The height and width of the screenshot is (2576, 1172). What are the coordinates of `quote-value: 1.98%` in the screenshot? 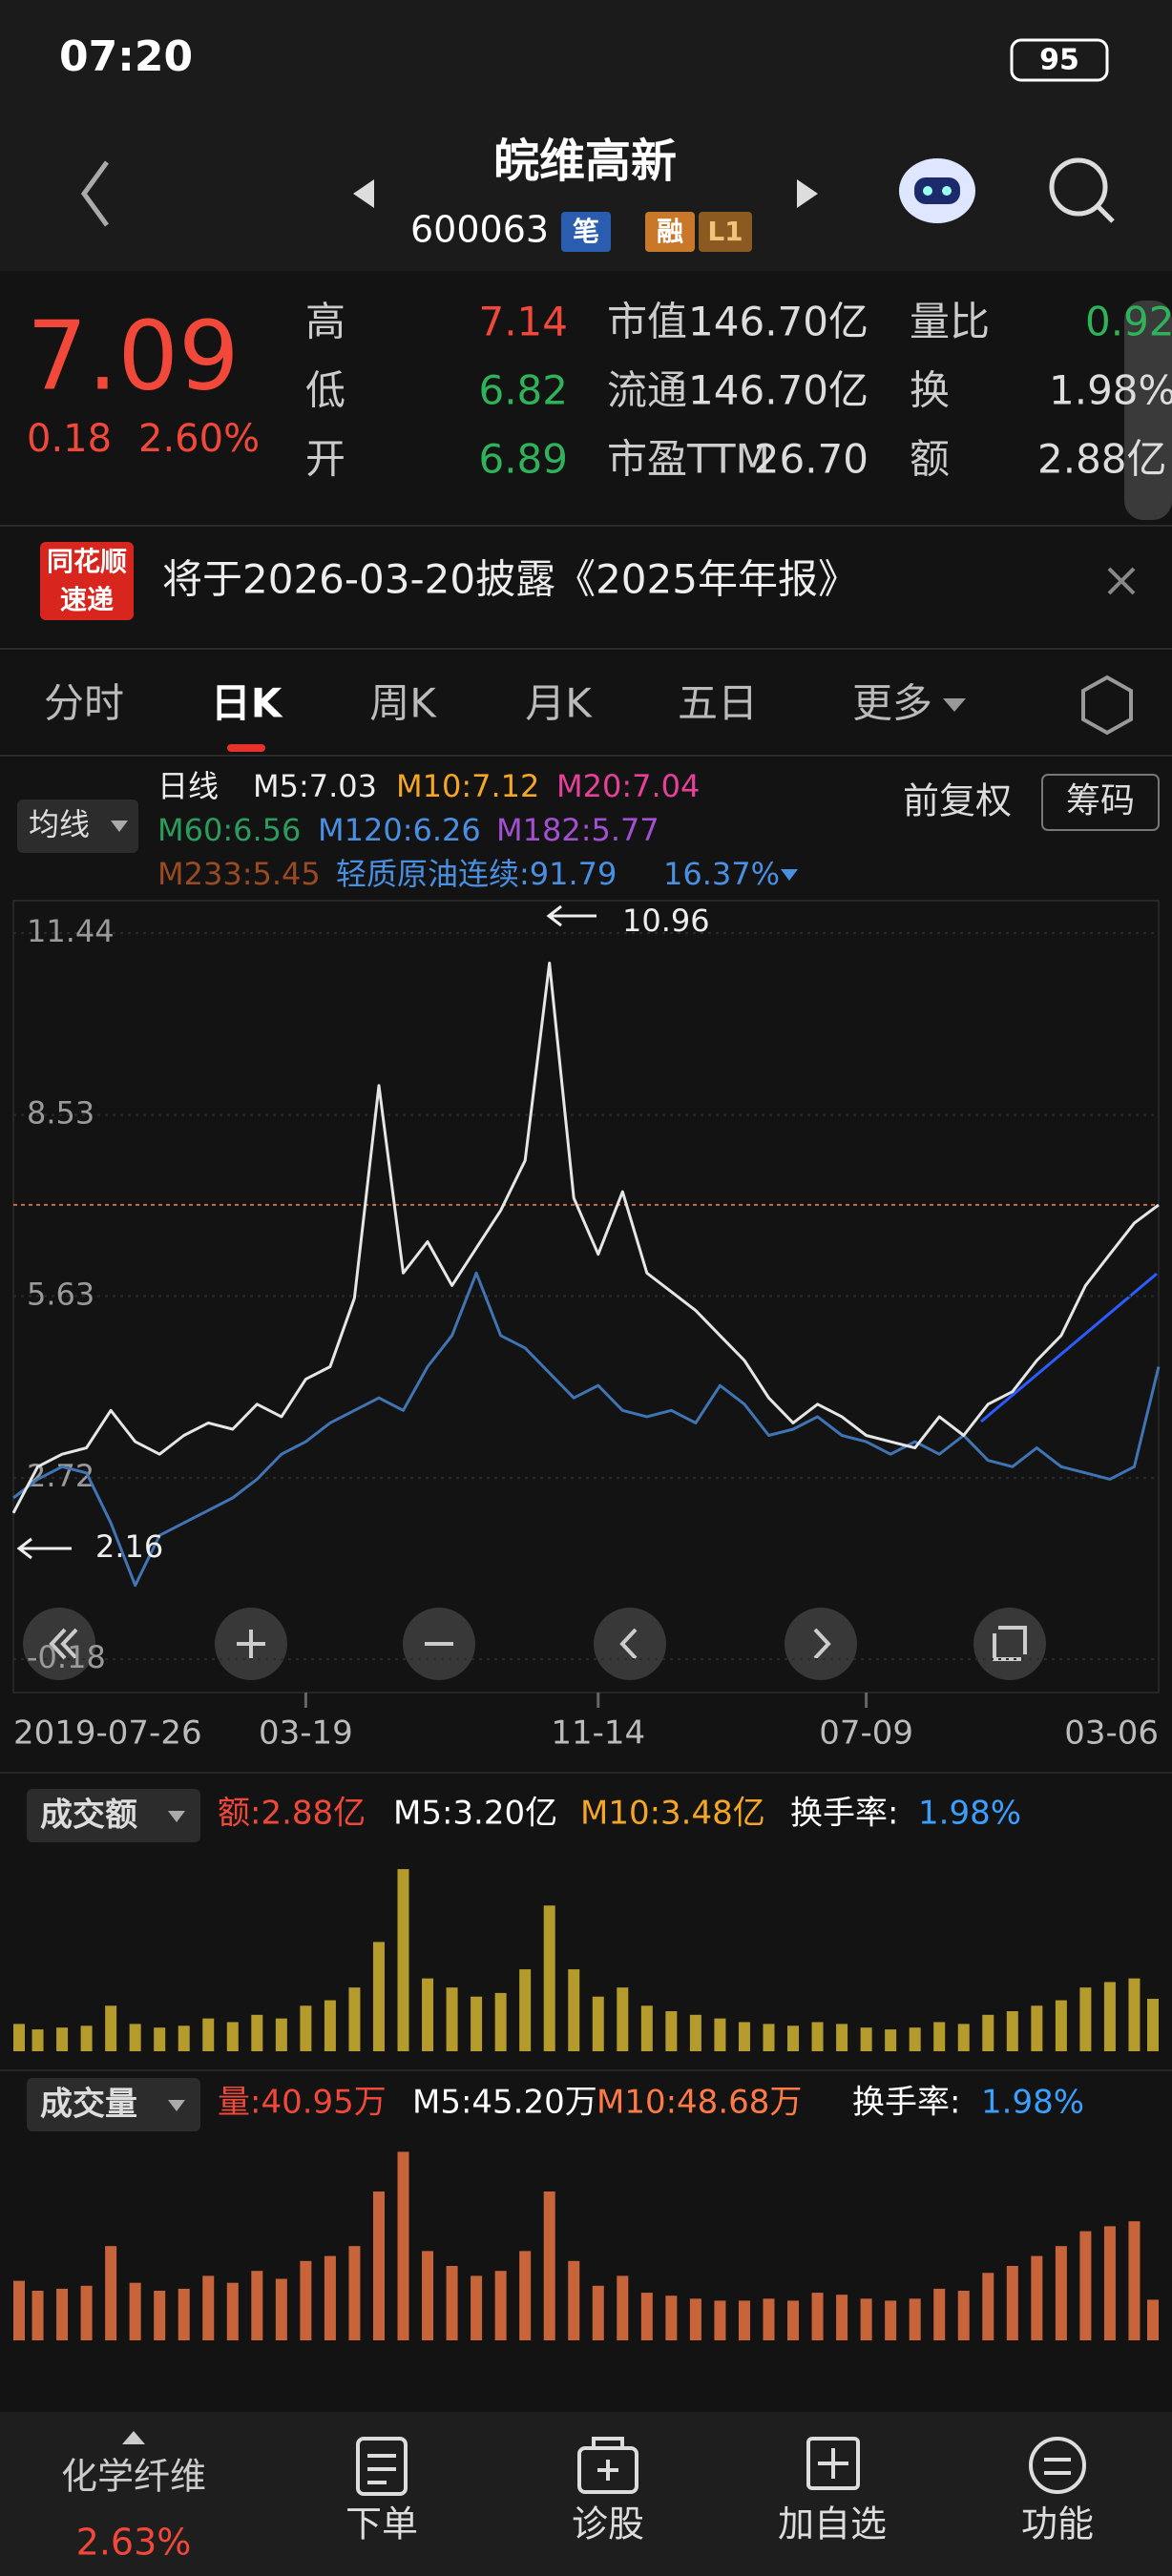 It's located at (1110, 390).